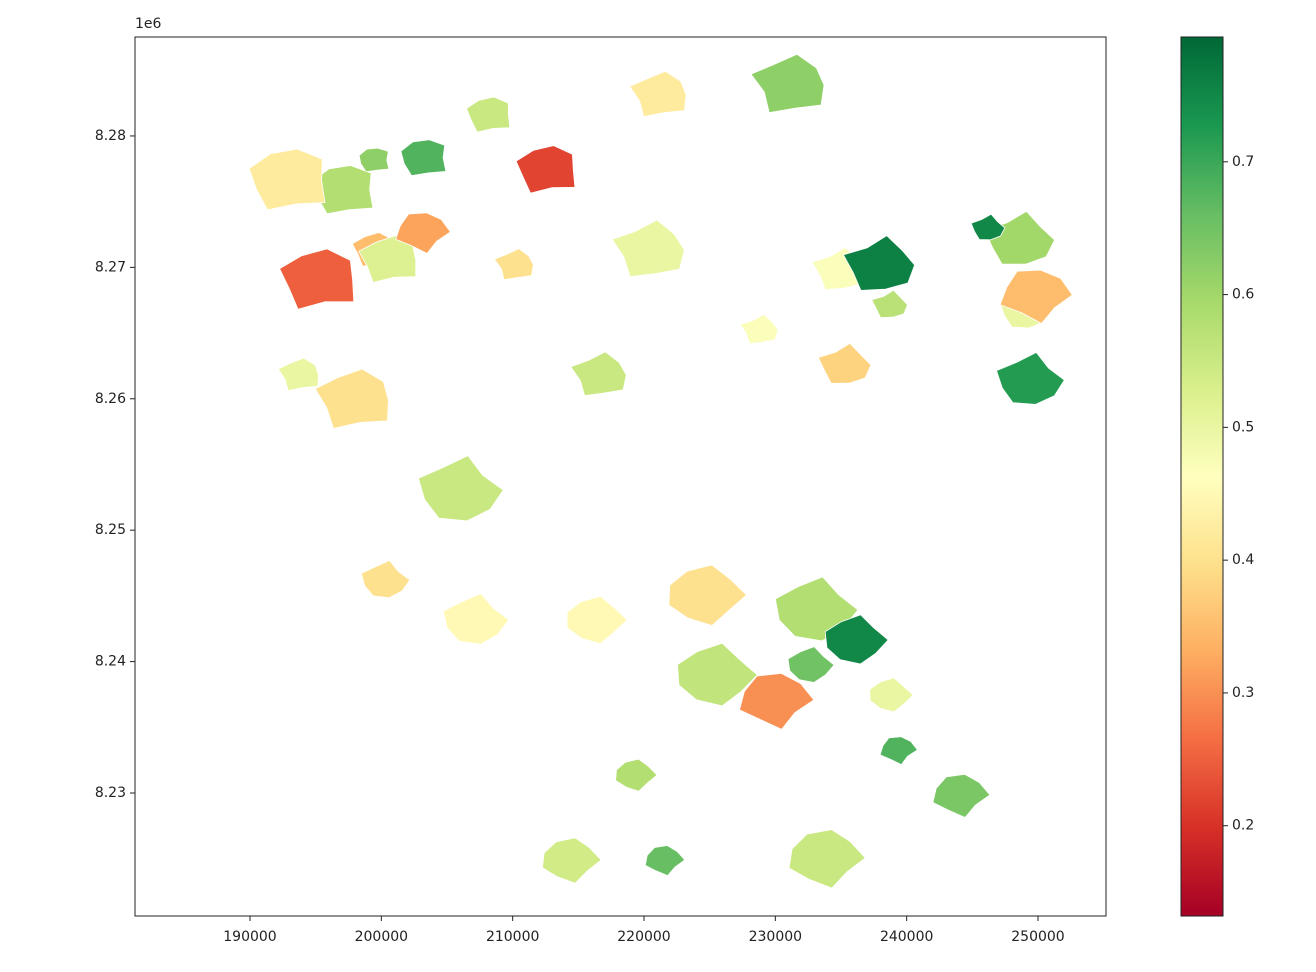 The image size is (1316, 972). Describe the element at coordinates (1243, 295) in the screenshot. I see `colorbar-tick-label: 0.6` at that location.